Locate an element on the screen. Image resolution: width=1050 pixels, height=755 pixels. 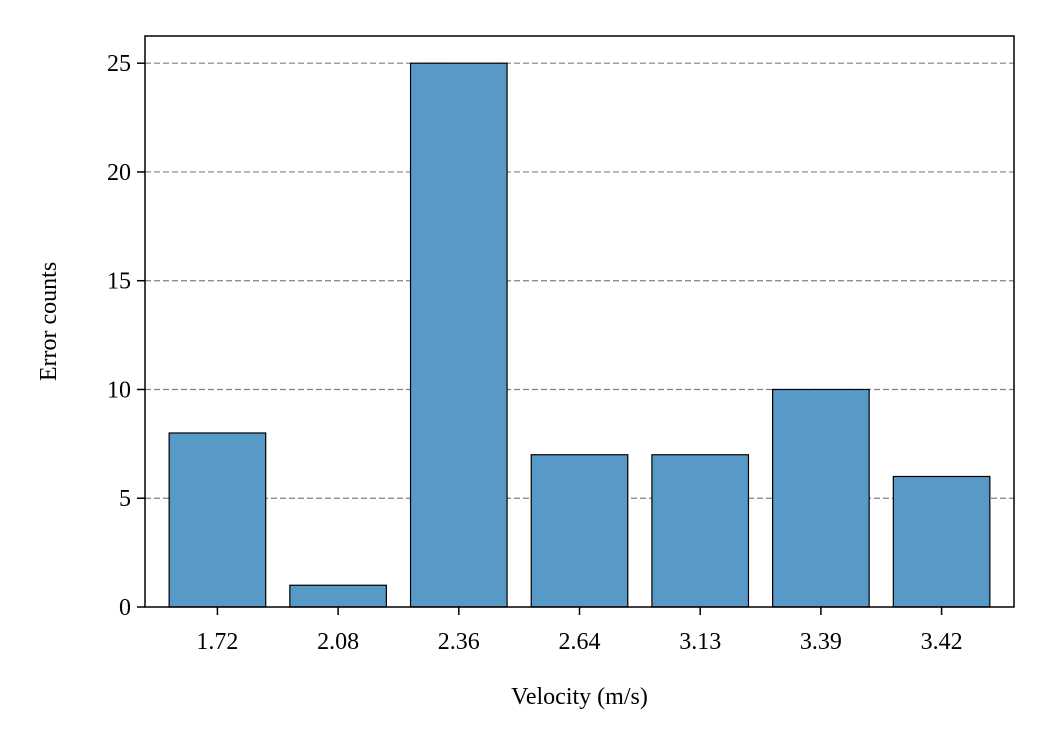
bar-2.08 is located at coordinates (338, 596).